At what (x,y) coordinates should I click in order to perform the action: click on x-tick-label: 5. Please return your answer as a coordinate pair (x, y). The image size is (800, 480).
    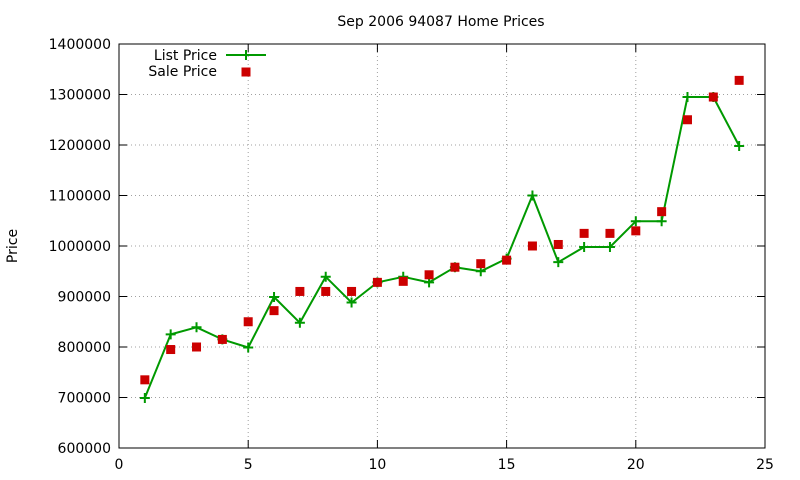
    Looking at the image, I should click on (248, 465).